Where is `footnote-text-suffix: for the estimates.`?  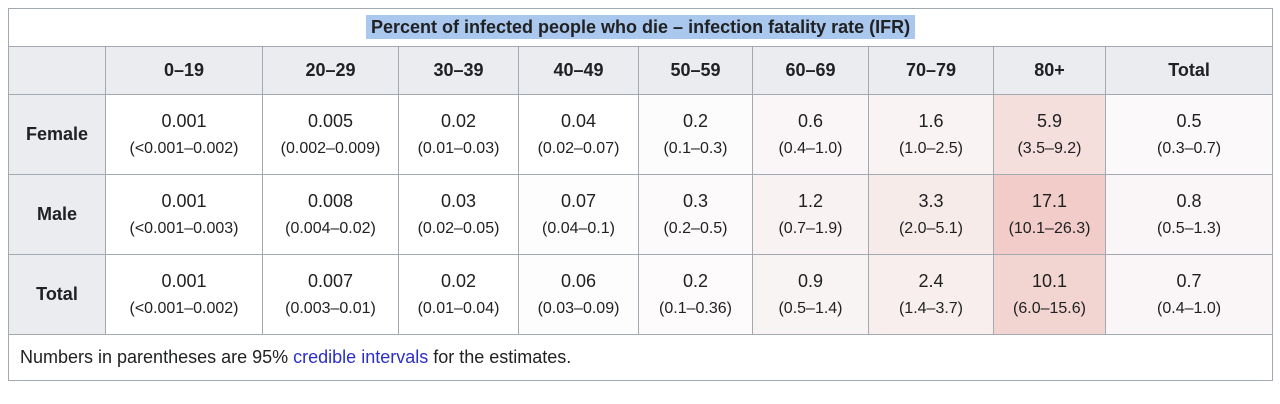
footnote-text-suffix: for the estimates. is located at coordinates (500, 357).